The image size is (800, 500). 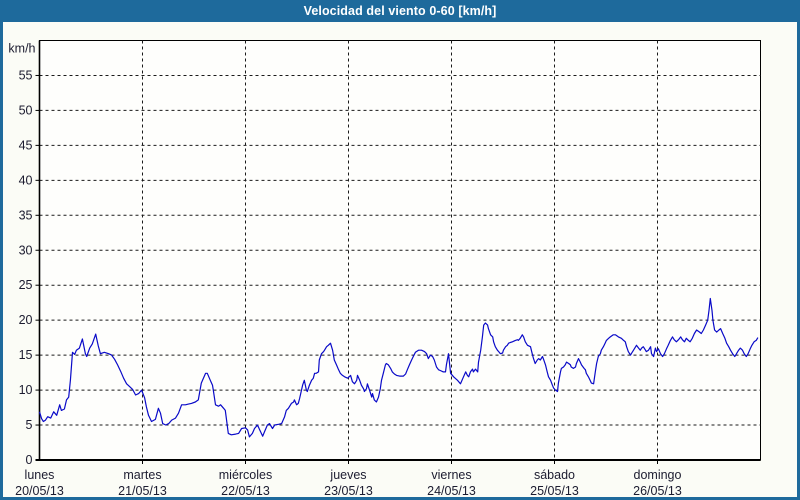 I want to click on window-title-bar: Velocidad del viento 0-60 [km/h], so click(x=400, y=11).